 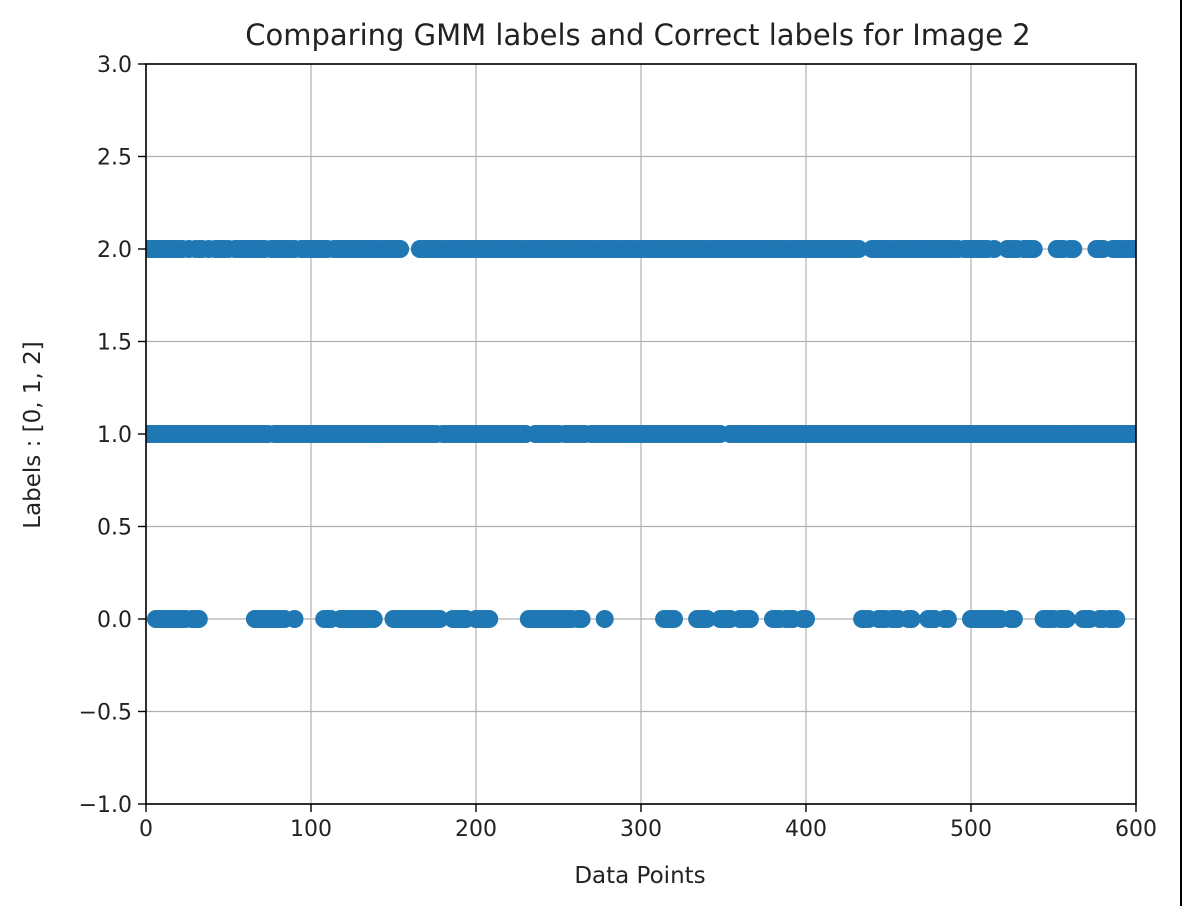 I want to click on x-tick-label: 600, so click(x=1136, y=829).